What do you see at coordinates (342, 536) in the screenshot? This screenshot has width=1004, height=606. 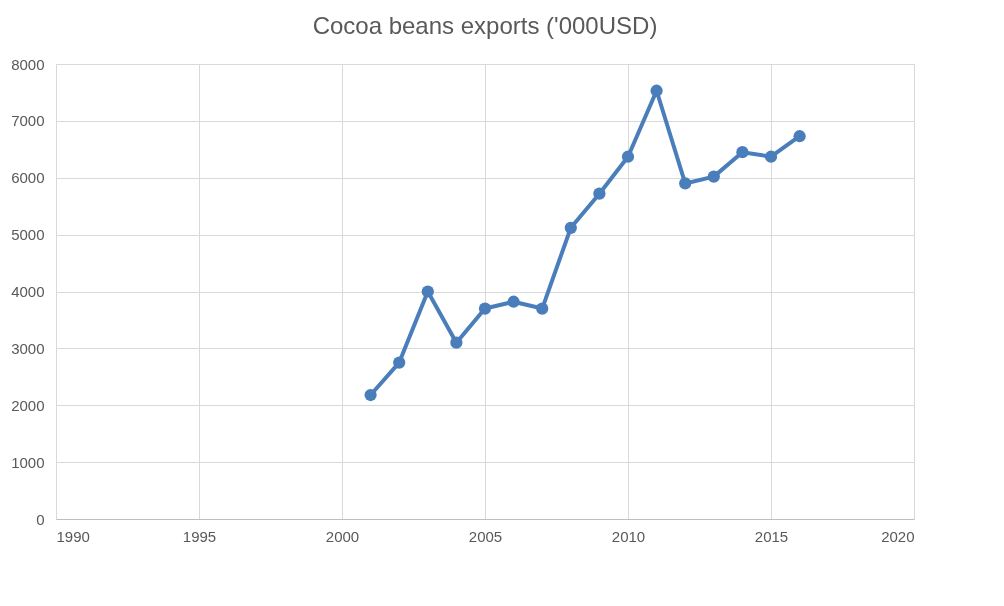 I see `x-tick-label: 2000` at bounding box center [342, 536].